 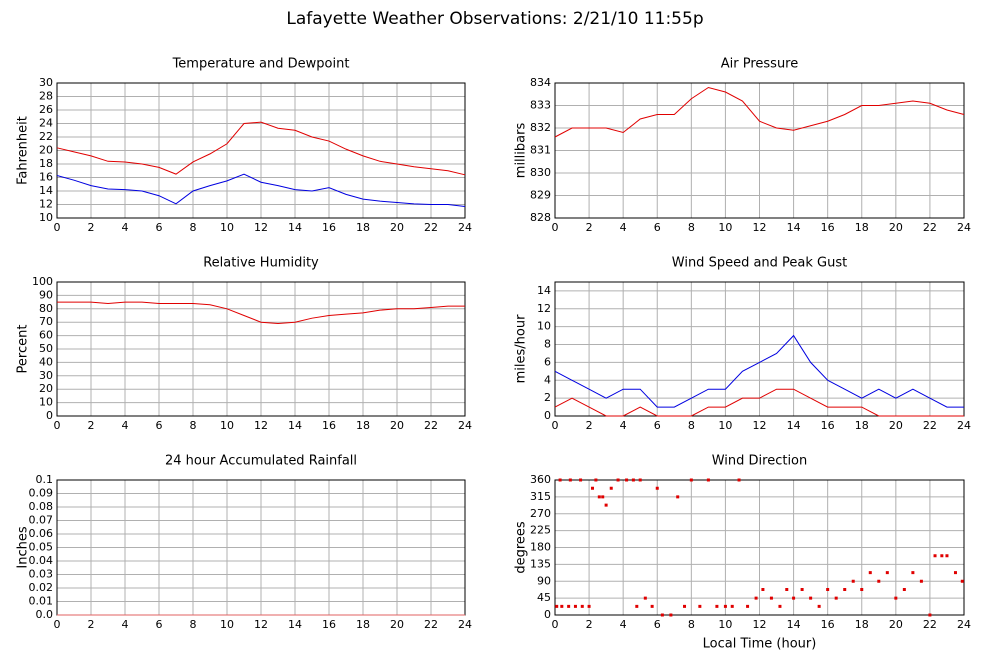 I want to click on x-tick-label: 6, so click(x=159, y=624).